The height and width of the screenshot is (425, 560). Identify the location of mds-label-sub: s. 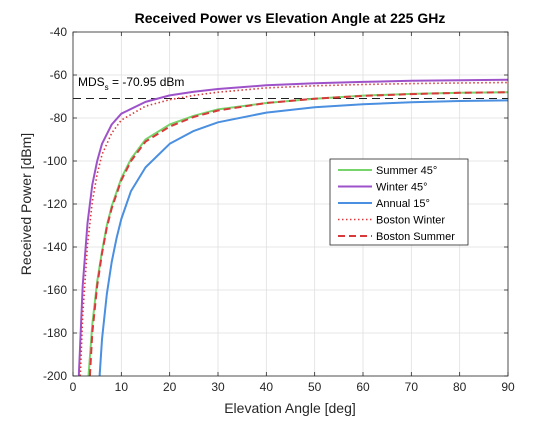
(107, 87).